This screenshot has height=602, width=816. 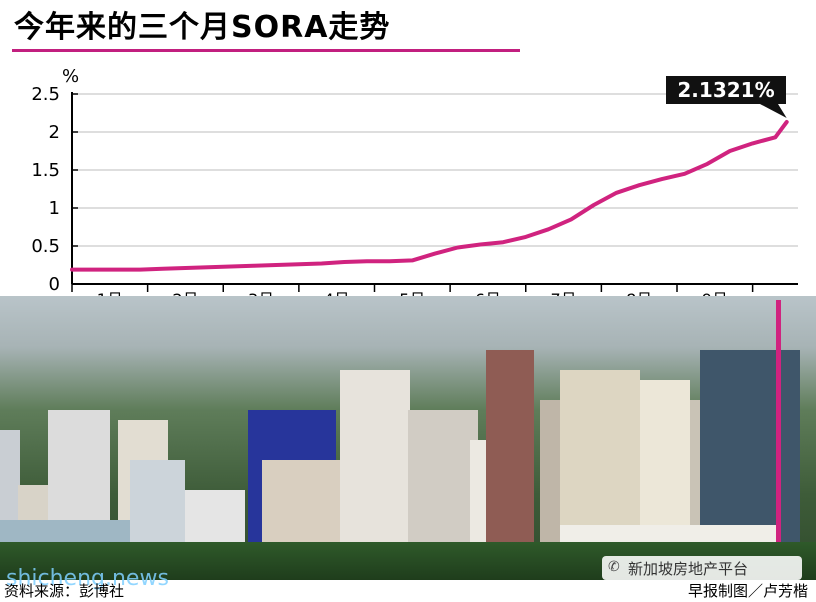 I want to click on callout-box, so click(x=726, y=90).